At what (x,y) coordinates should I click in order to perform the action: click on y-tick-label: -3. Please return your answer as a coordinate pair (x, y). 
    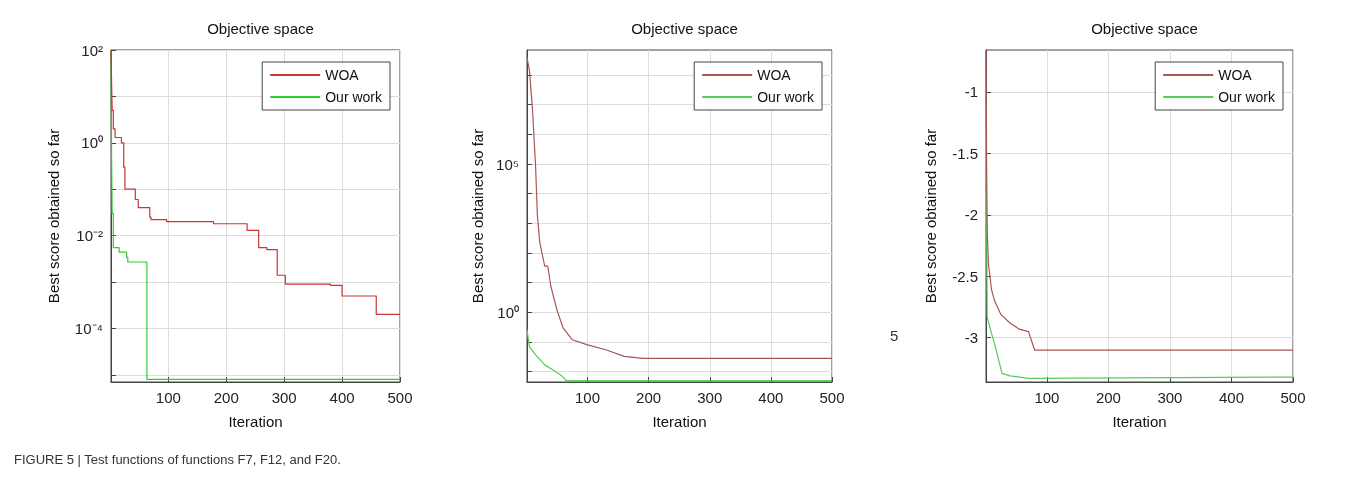
    Looking at the image, I should click on (971, 338).